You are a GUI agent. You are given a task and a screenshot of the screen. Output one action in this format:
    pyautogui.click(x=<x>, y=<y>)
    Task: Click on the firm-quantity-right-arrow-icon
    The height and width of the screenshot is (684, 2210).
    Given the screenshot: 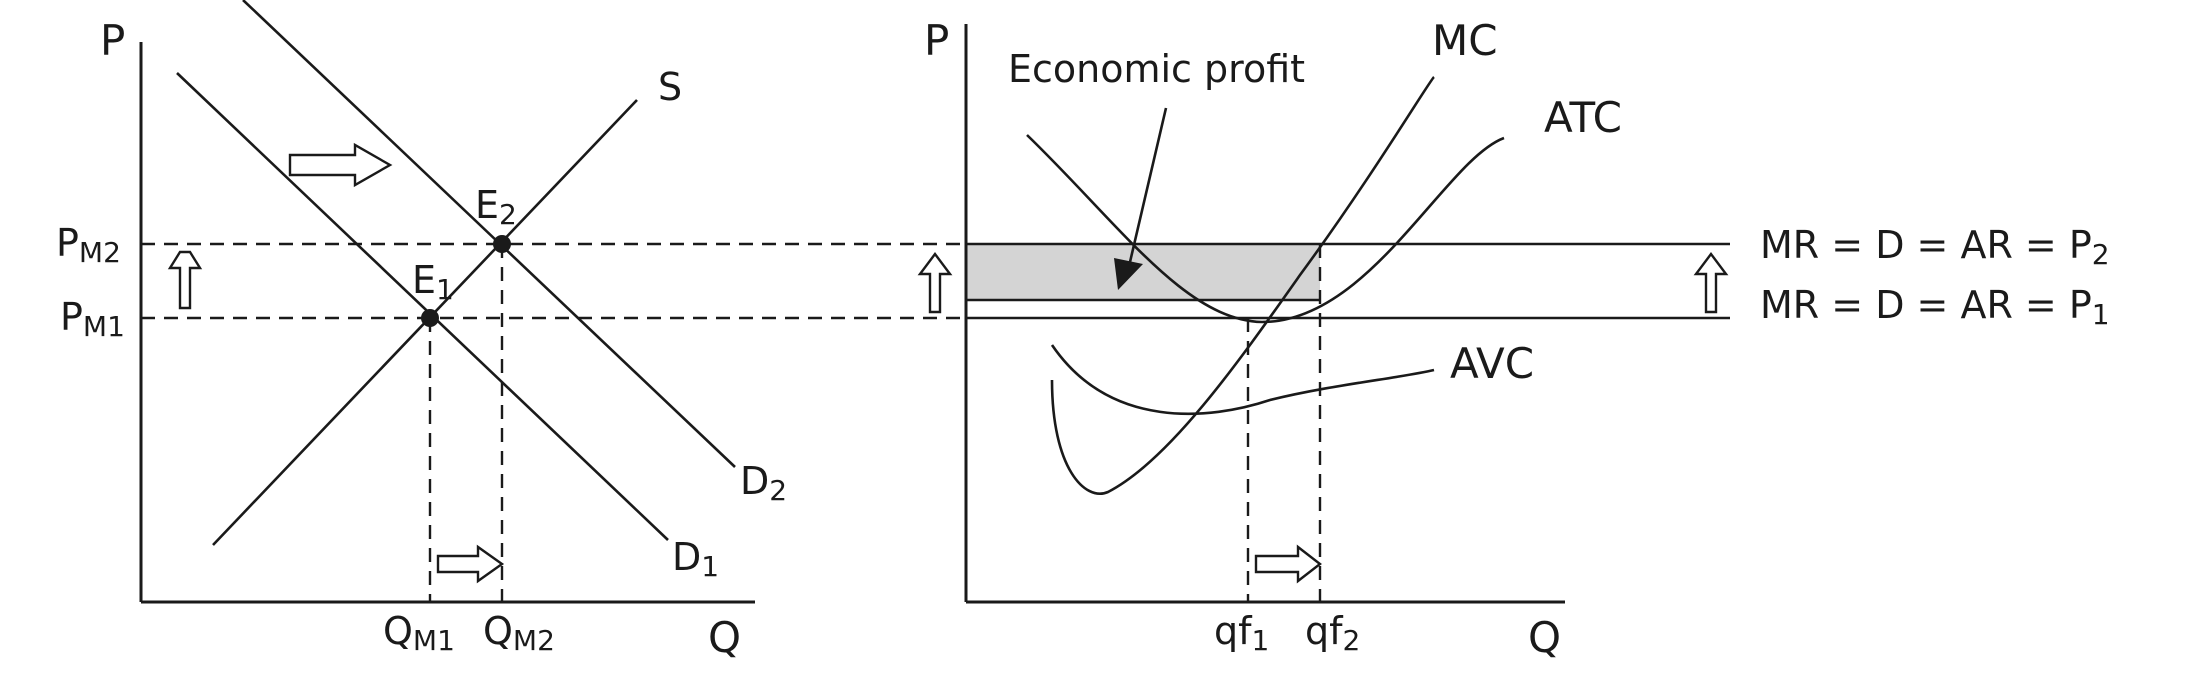 What is the action you would take?
    pyautogui.click(x=1288, y=564)
    